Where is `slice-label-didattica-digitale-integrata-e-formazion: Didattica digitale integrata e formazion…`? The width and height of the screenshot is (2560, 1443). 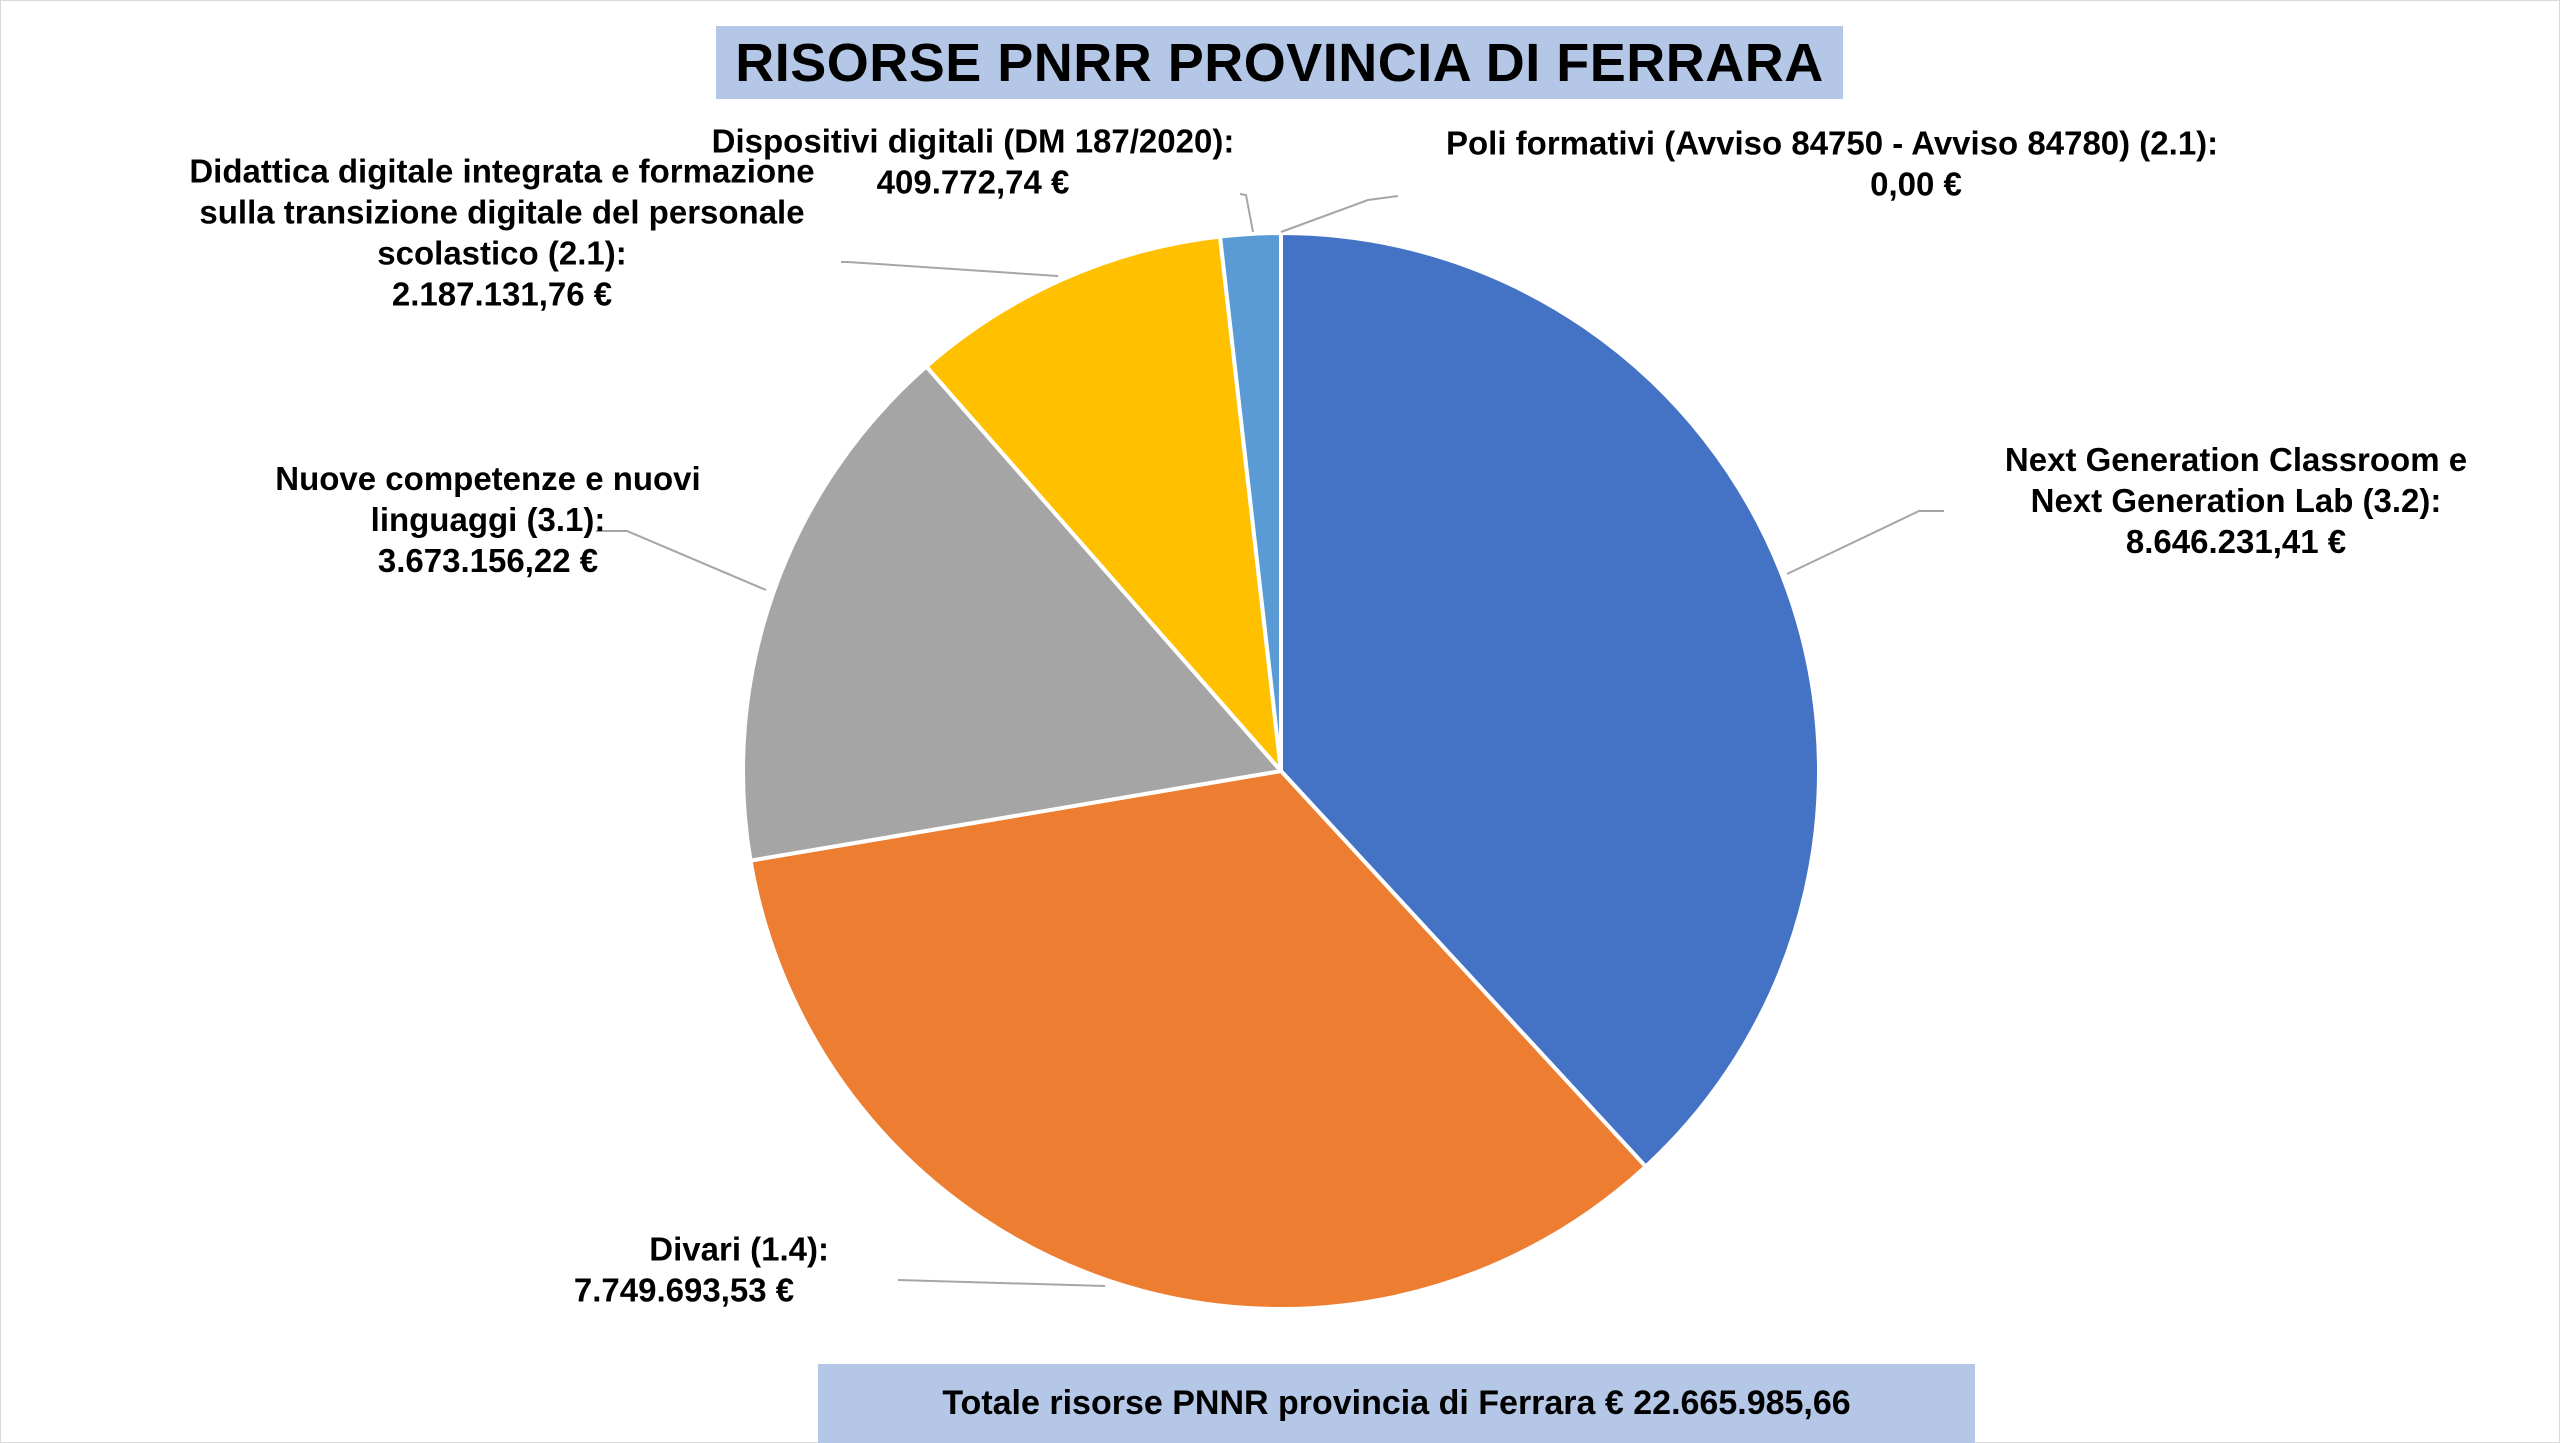
slice-label-didattica-digitale-integrata-e-formazion: Didattica digitale integrata e formazion… is located at coordinates (501, 233).